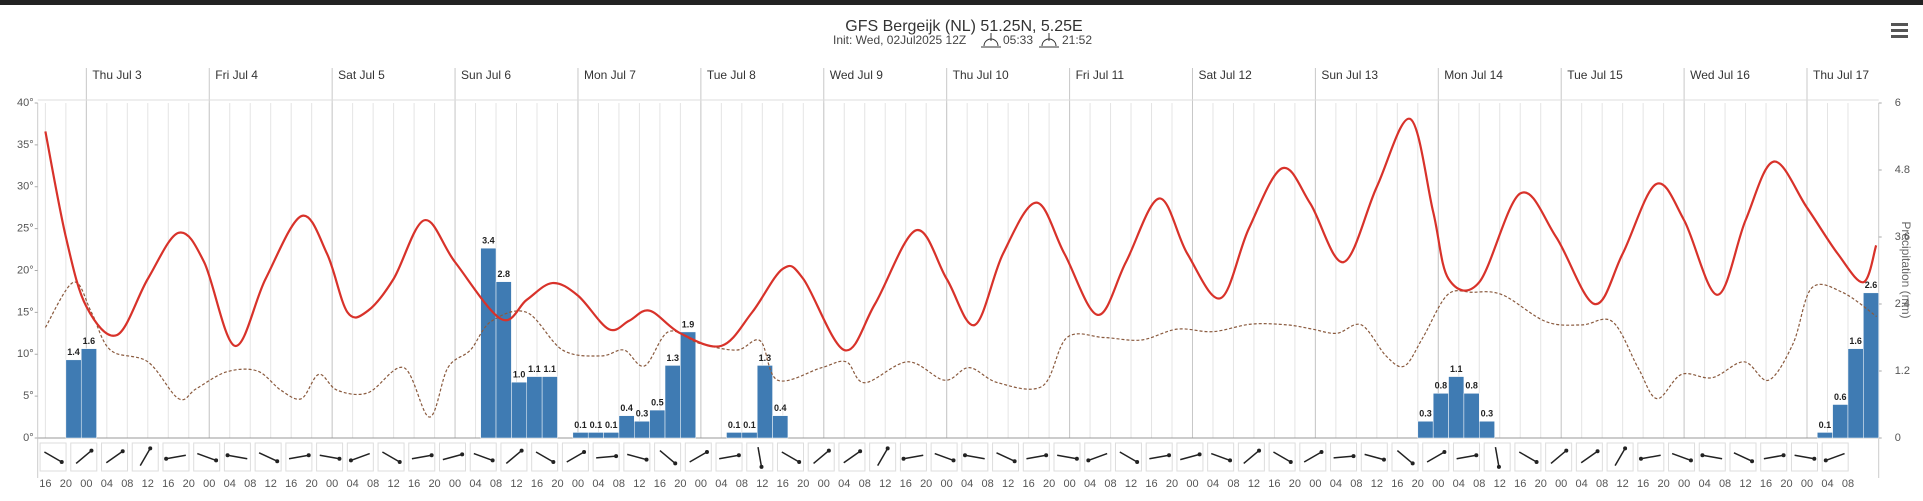  I want to click on y-tick-label: 40°, so click(25, 103).